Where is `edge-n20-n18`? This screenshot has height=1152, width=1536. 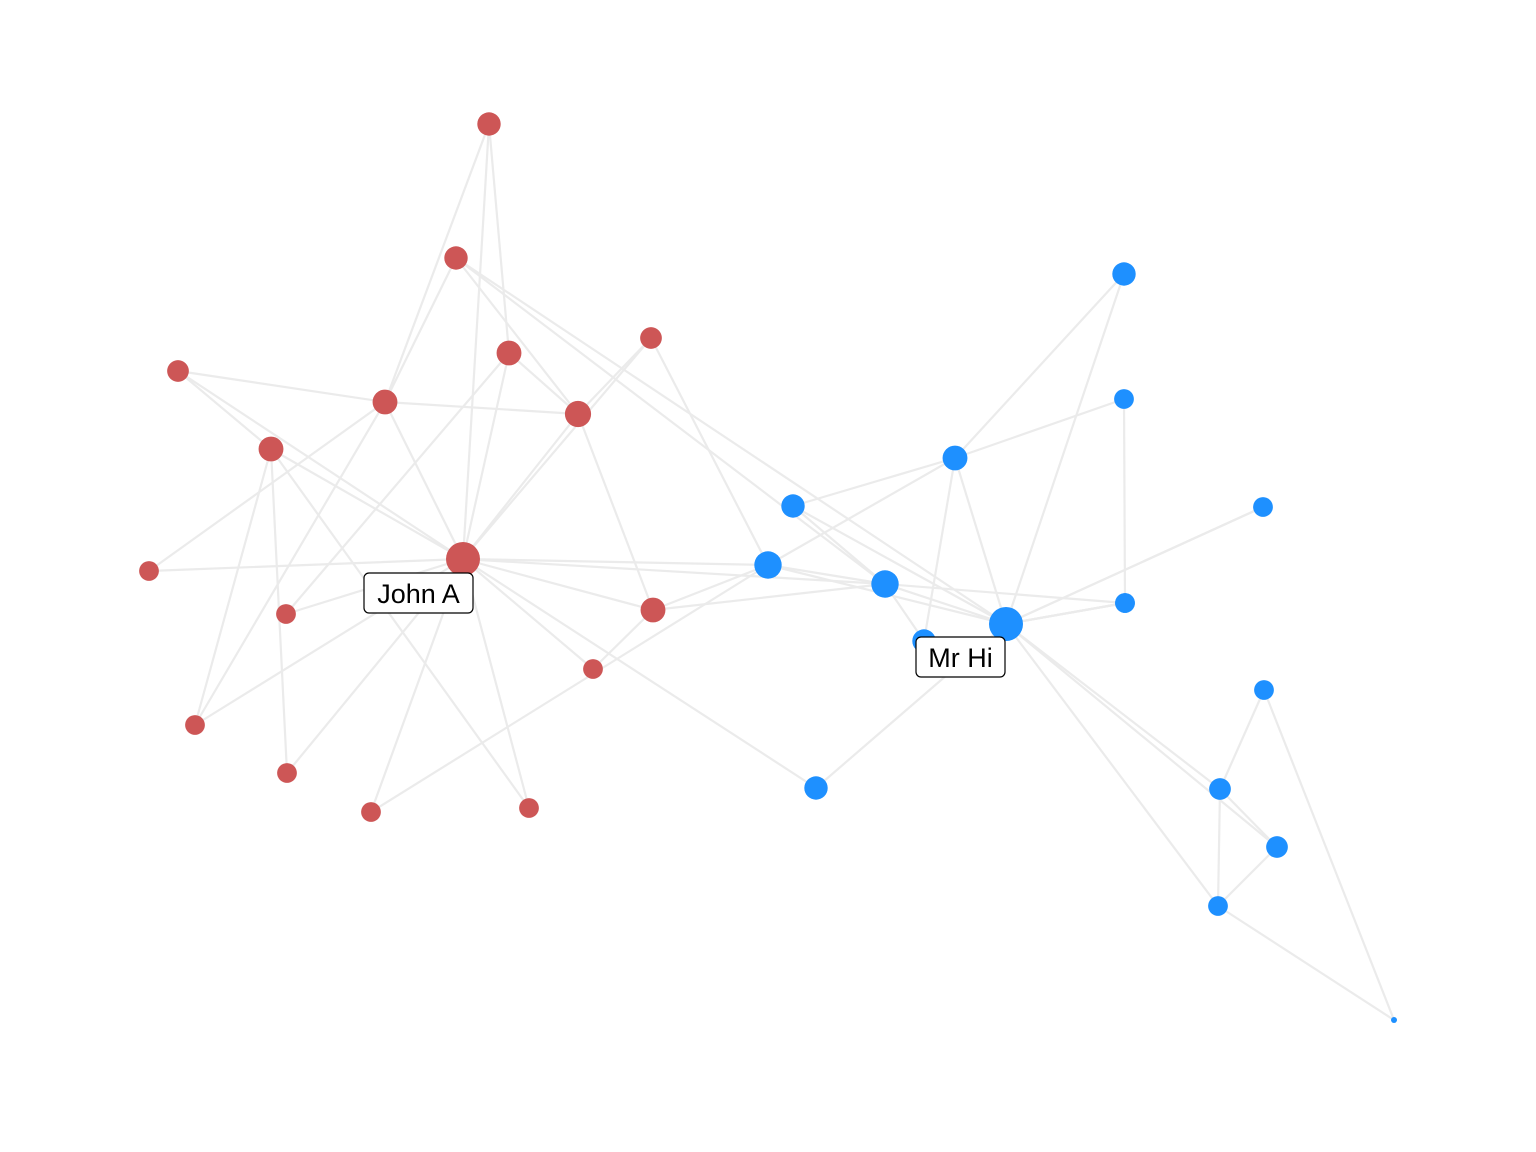 edge-n20-n18 is located at coordinates (945, 604).